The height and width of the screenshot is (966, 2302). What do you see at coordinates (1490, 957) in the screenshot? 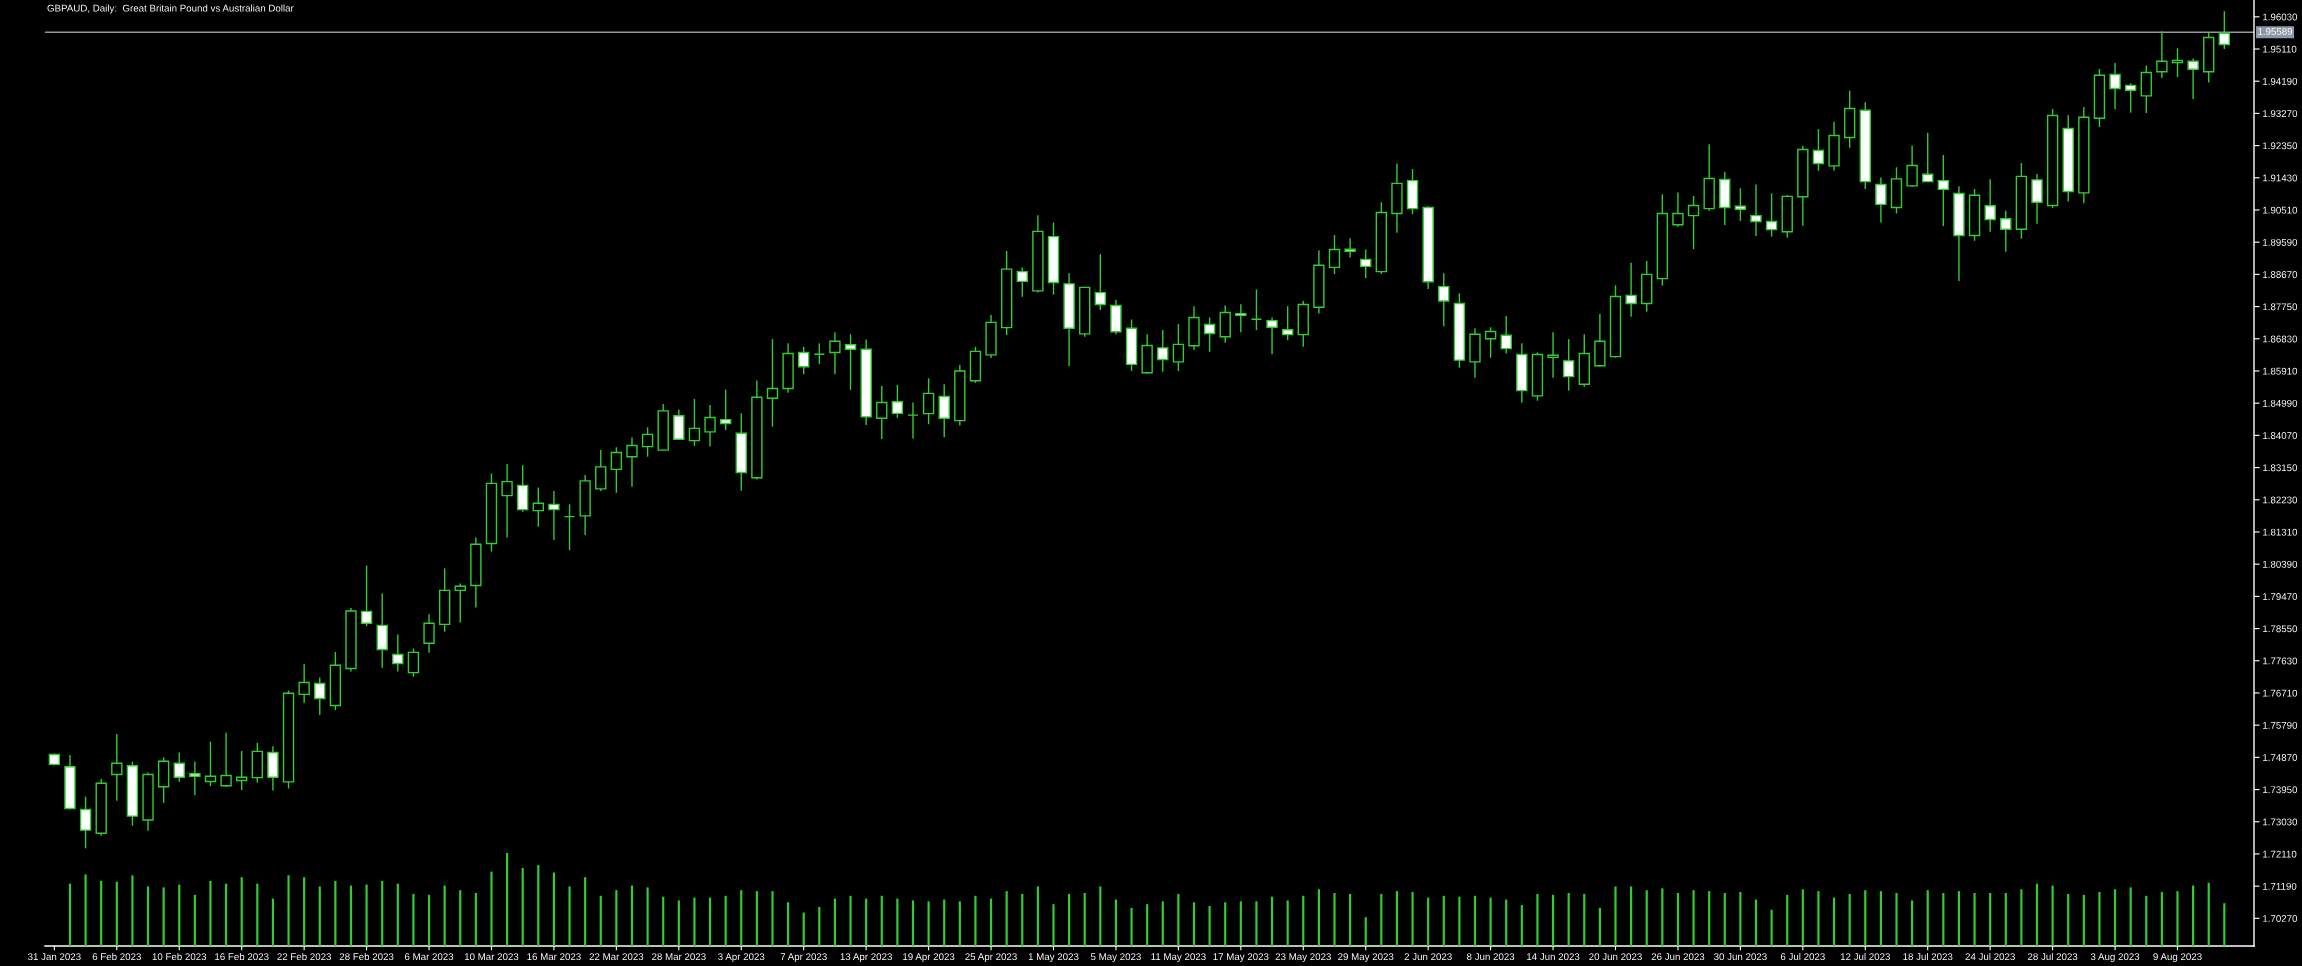
I see `x-tick-label: 8 Jun 2023` at bounding box center [1490, 957].